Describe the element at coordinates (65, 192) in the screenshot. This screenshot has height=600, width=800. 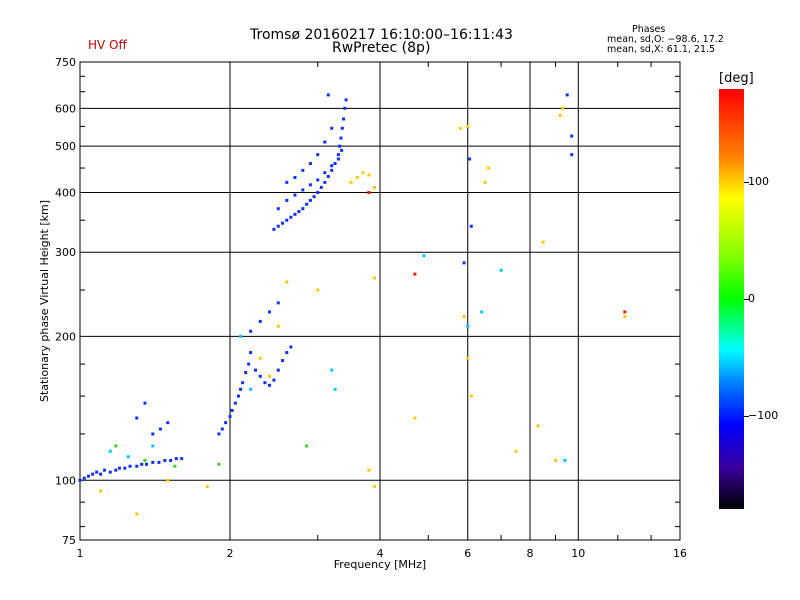
I see `y-tick-label: 400` at that location.